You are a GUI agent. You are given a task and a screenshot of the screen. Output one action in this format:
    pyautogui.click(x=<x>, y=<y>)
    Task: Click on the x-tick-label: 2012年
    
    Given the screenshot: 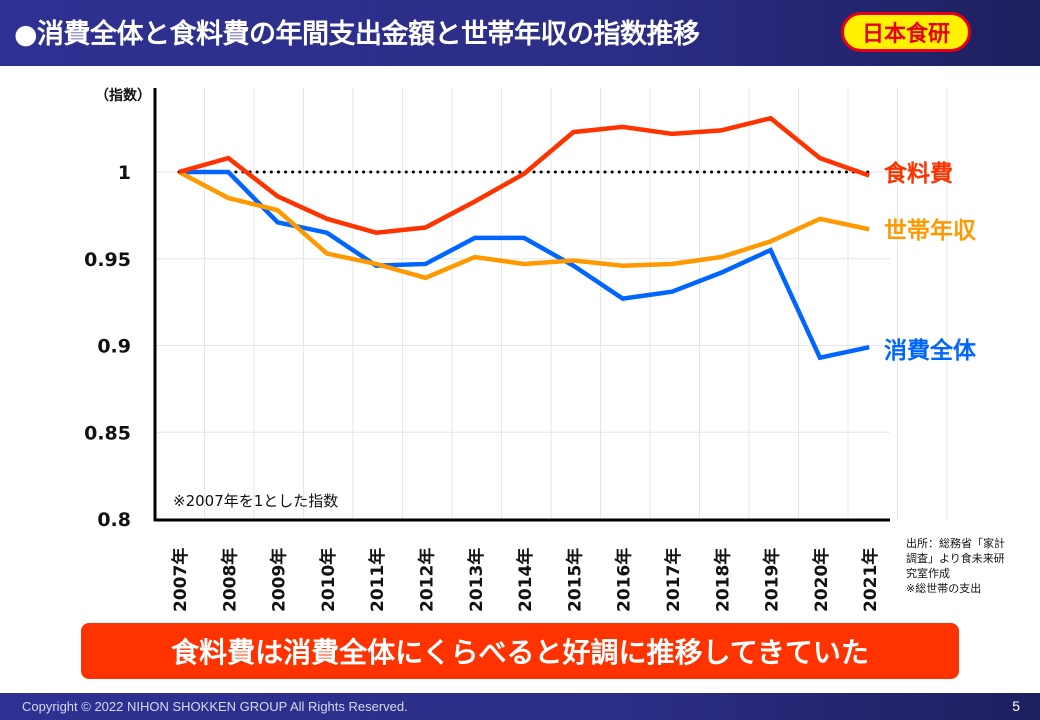 What is the action you would take?
    pyautogui.click(x=427, y=580)
    